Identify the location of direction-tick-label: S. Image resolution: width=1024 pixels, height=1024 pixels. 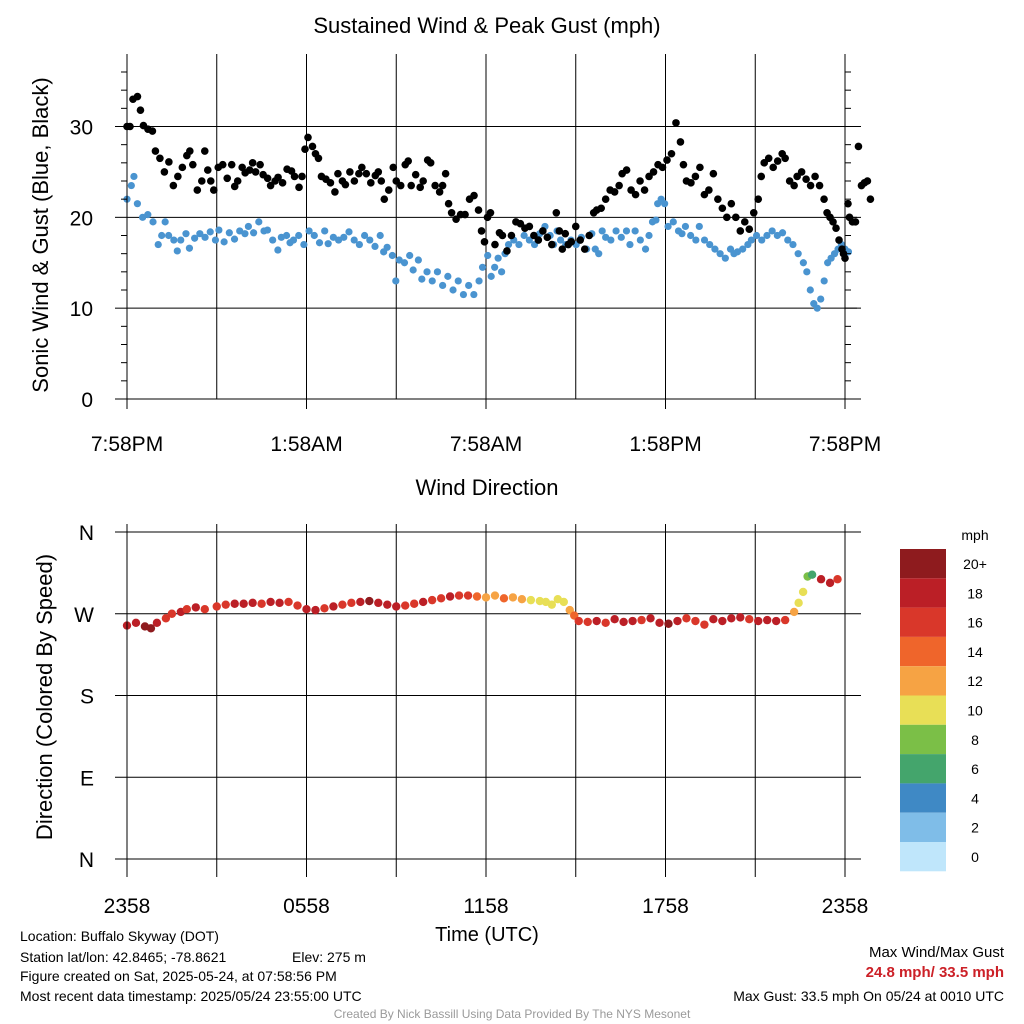
(87, 697).